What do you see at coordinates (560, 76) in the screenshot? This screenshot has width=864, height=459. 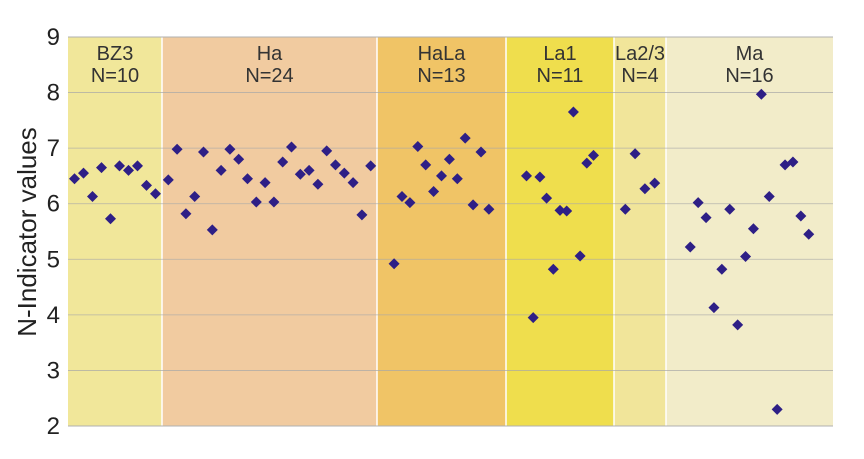 I see `group-n-label: N=11` at bounding box center [560, 76].